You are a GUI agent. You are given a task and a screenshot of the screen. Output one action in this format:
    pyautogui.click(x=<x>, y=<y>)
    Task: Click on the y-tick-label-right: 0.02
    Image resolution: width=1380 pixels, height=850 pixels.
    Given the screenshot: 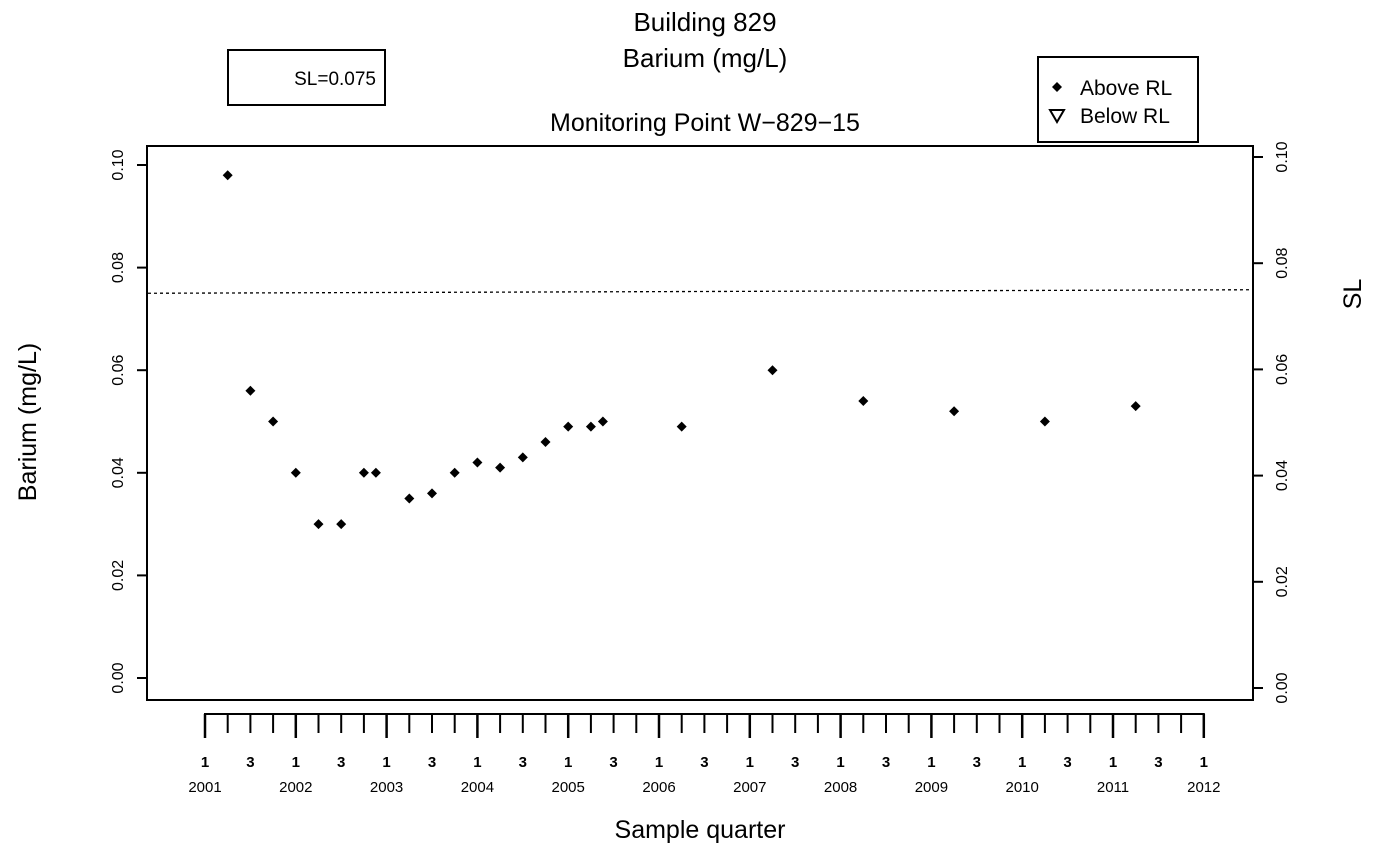 What is the action you would take?
    pyautogui.click(x=1282, y=581)
    